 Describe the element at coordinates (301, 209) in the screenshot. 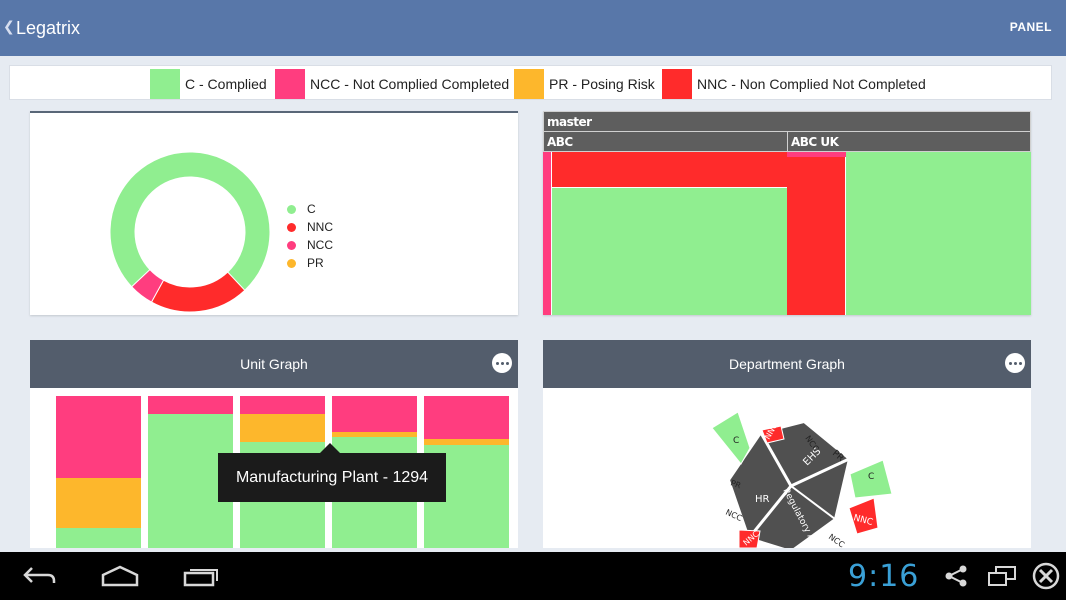

I see `donut-legend-item: C` at that location.